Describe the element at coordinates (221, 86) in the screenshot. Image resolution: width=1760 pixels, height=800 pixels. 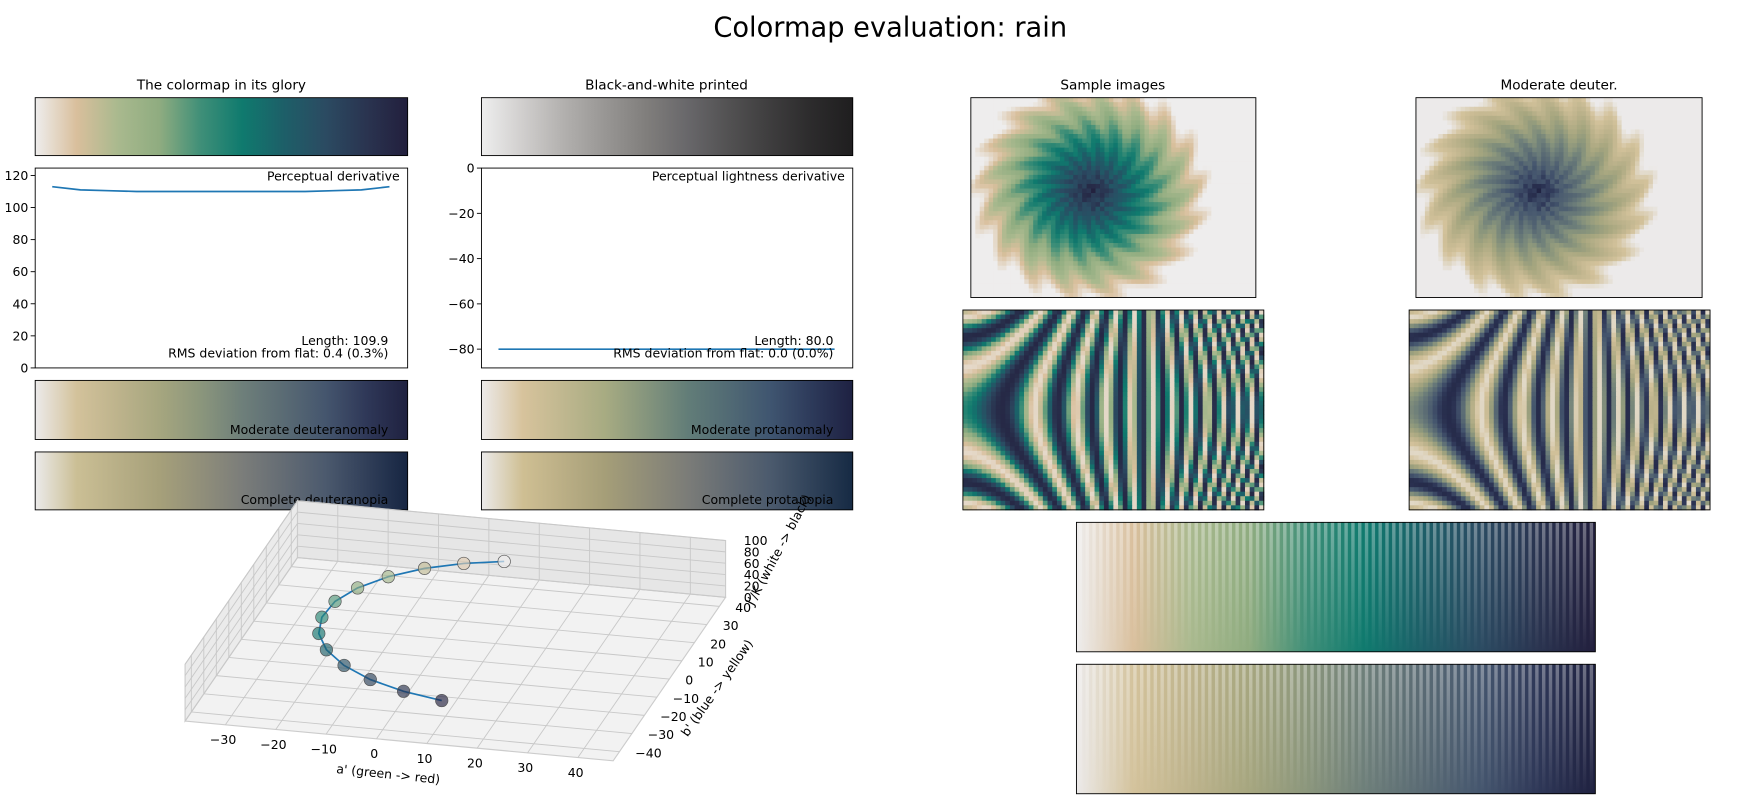
I see `panel-title: The colormap in its glory` at that location.